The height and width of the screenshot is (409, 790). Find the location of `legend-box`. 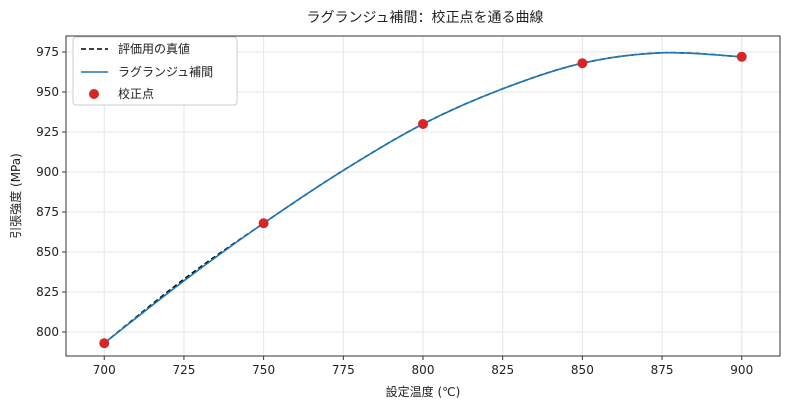

legend-box is located at coordinates (155, 71).